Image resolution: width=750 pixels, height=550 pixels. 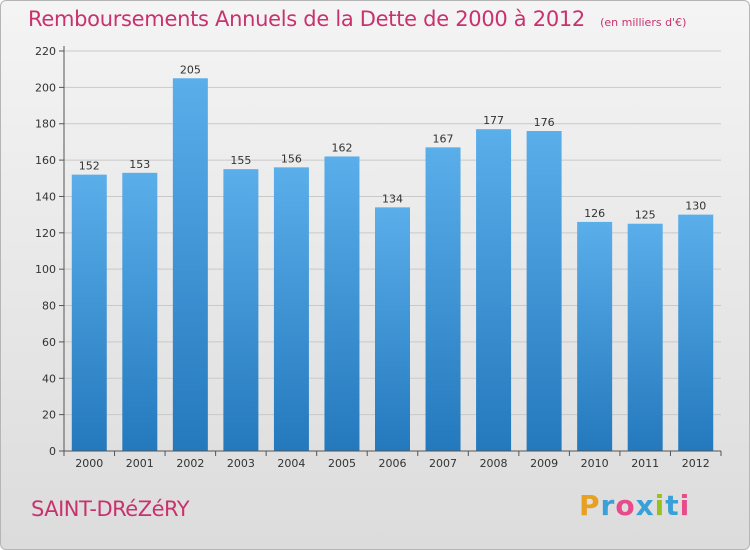 What do you see at coordinates (190, 69) in the screenshot?
I see `data-label: 205` at bounding box center [190, 69].